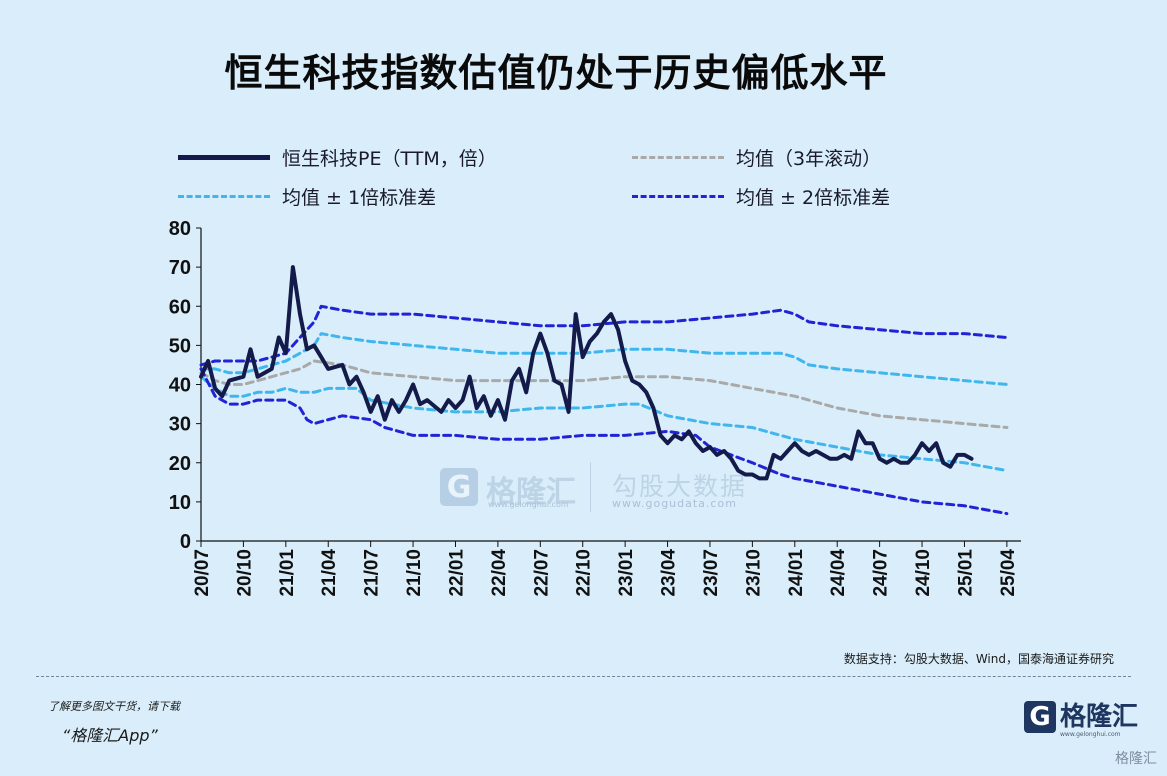  I want to click on legend-pe: 恒生科技PE（TTM，倍）, so click(337, 157).